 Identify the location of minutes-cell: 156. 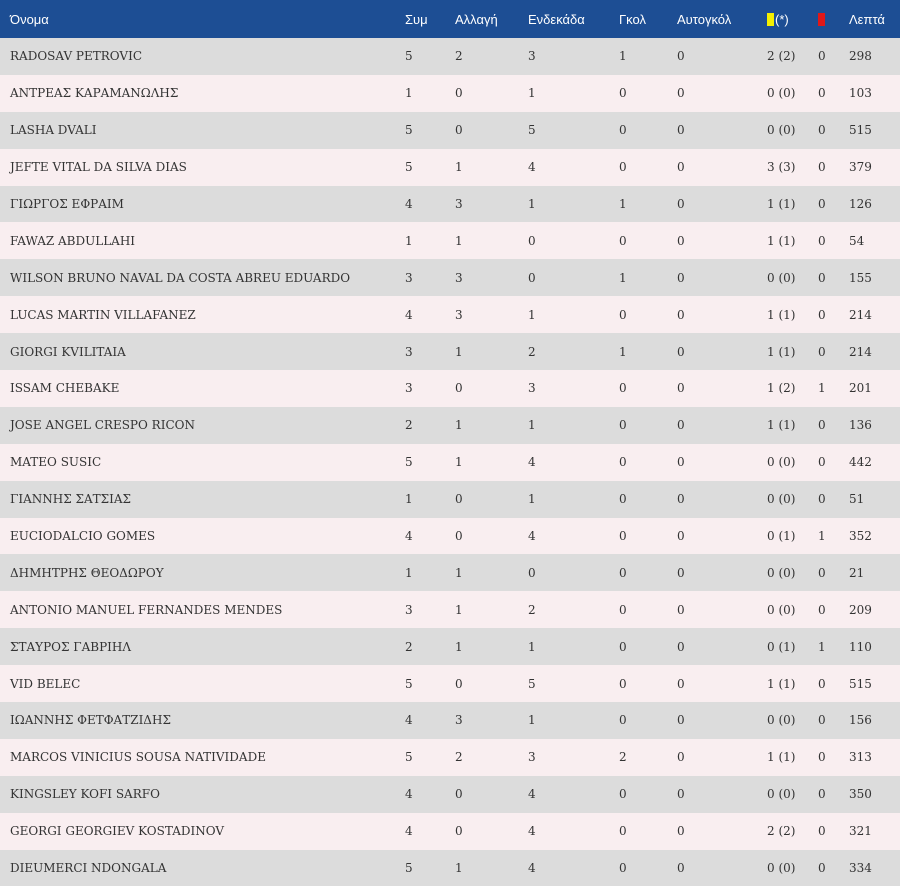
(860, 720).